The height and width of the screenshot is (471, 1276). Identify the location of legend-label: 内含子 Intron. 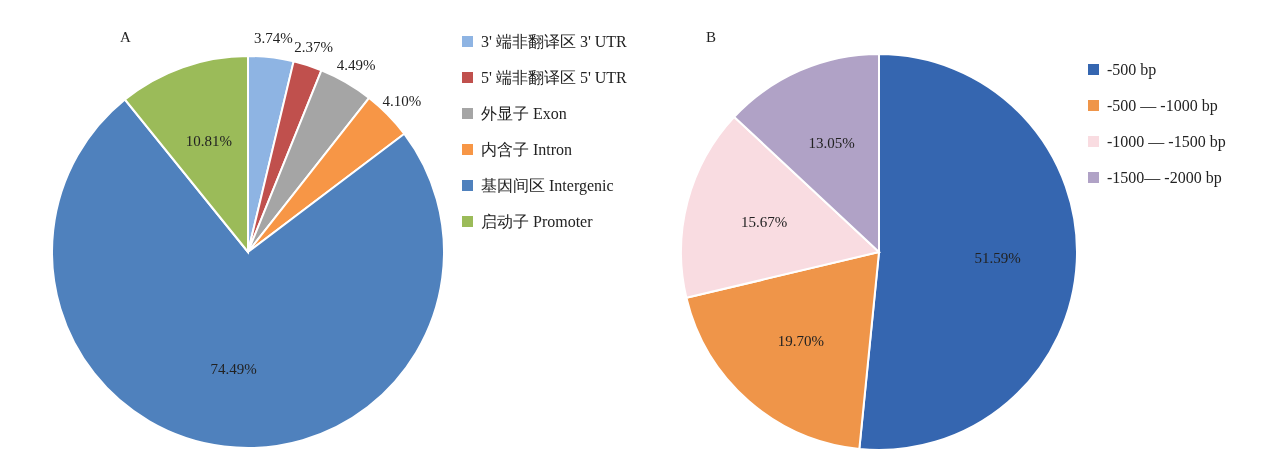
(527, 149).